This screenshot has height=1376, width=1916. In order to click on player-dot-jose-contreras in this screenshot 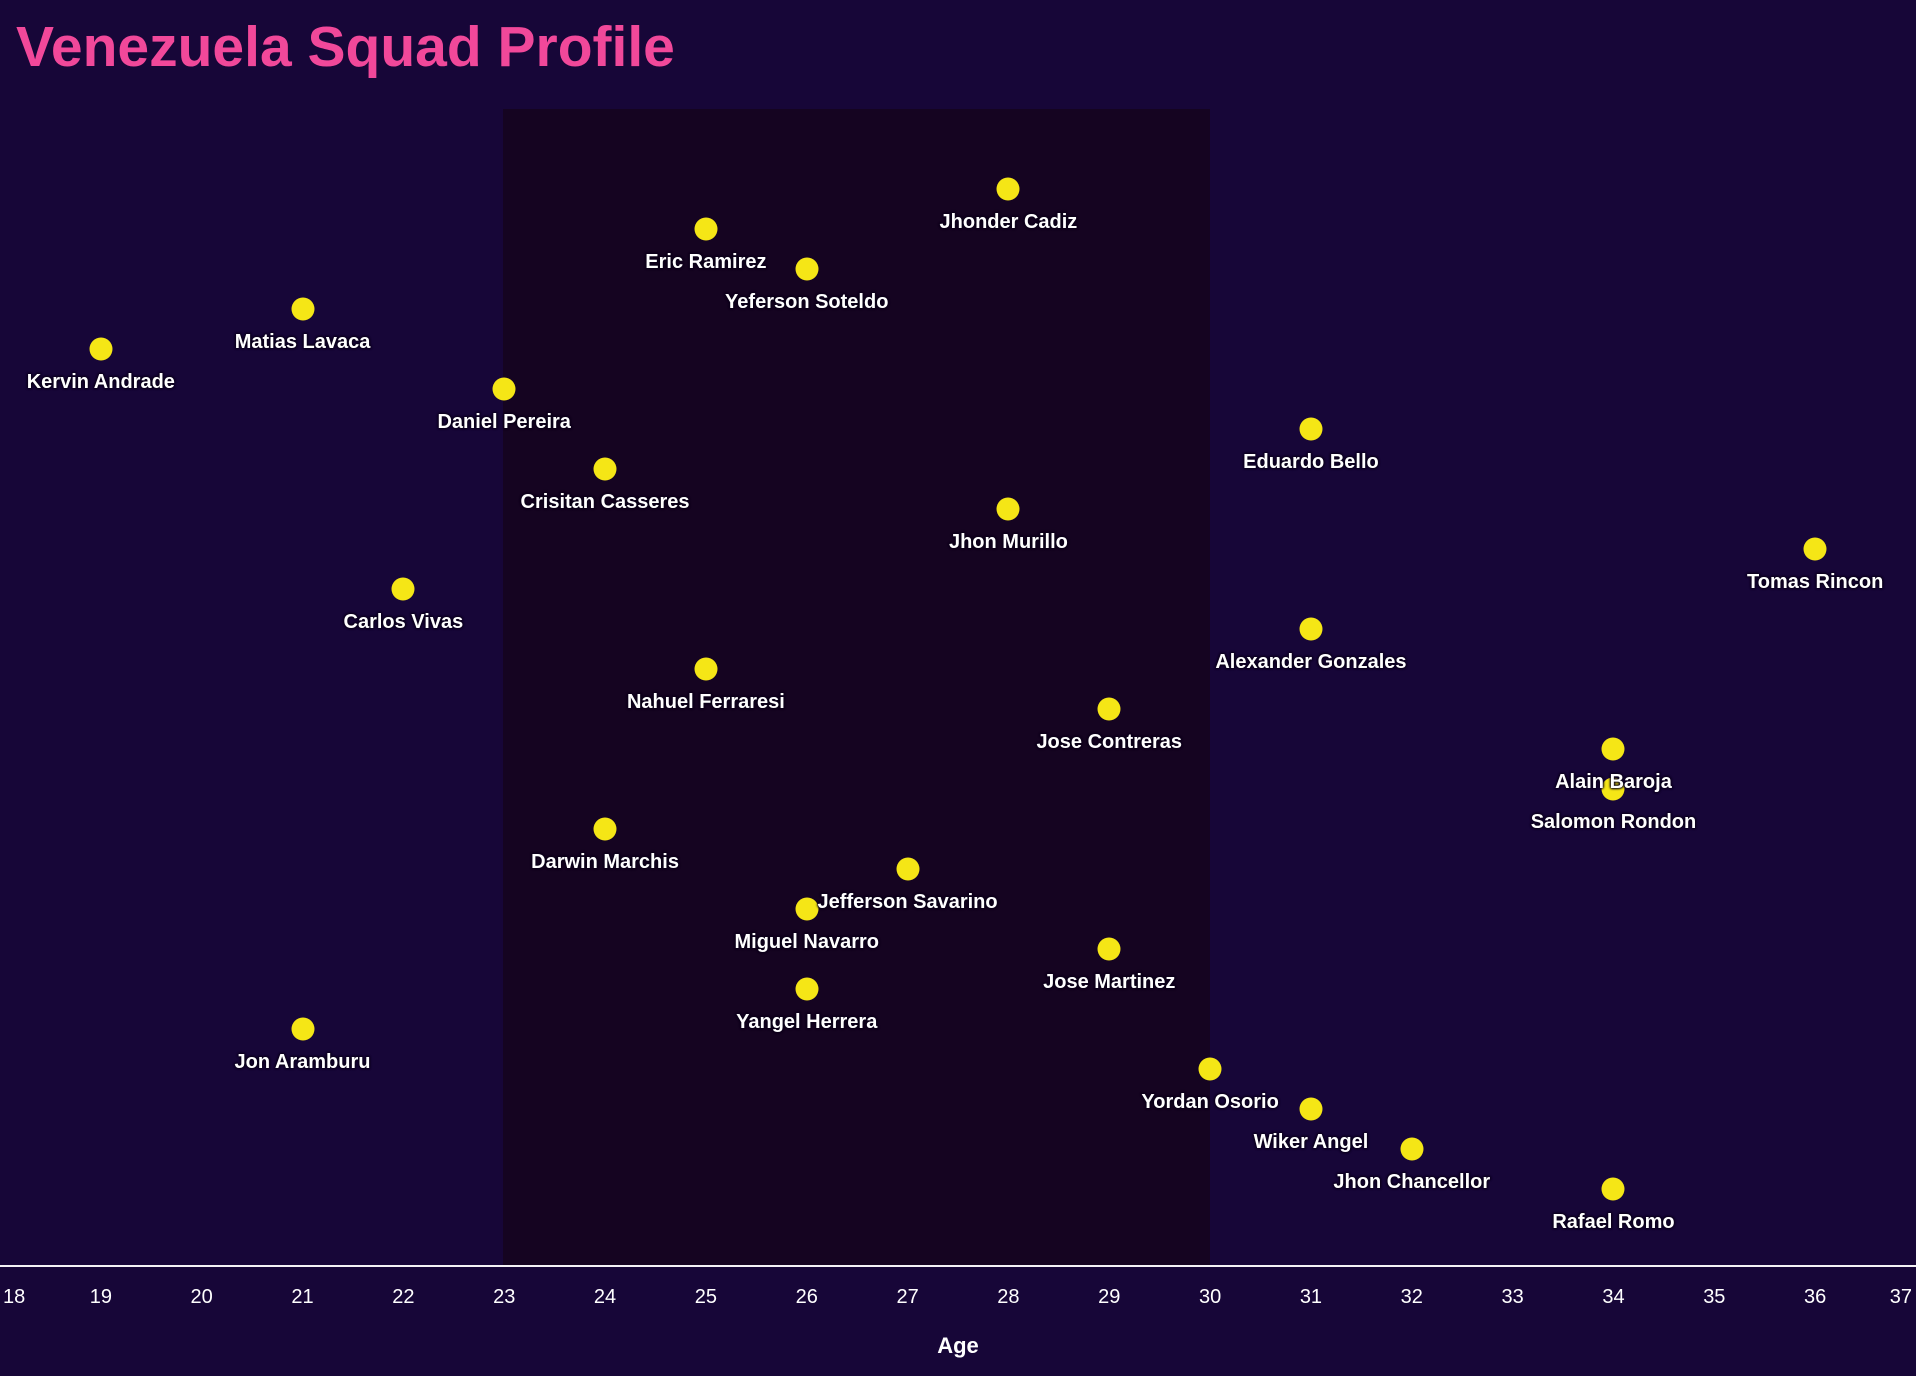, I will do `click(1109, 709)`.